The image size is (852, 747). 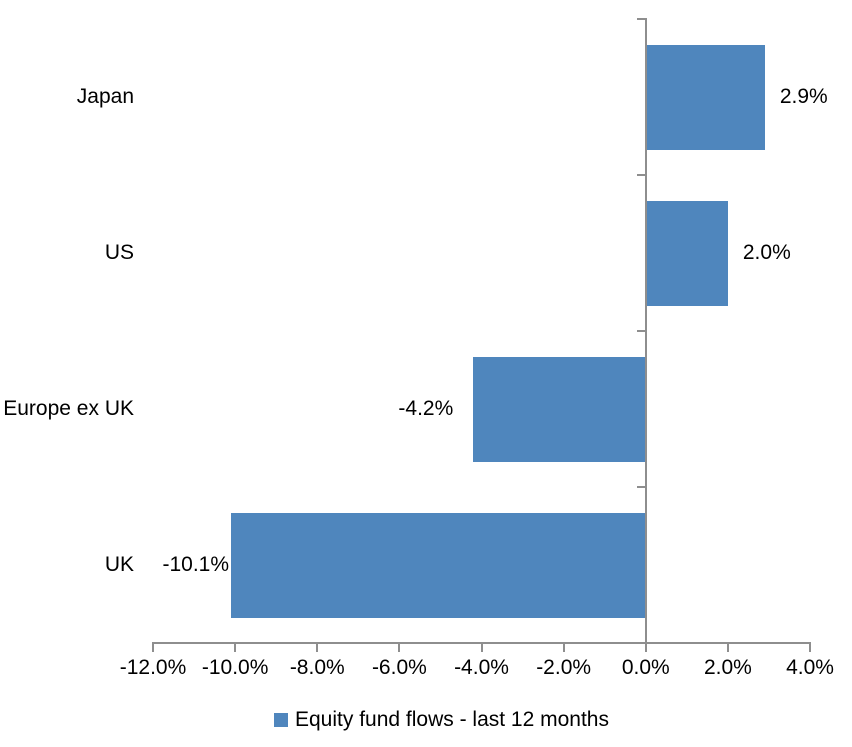 What do you see at coordinates (426, 408) in the screenshot?
I see `data-label: -4.2%` at bounding box center [426, 408].